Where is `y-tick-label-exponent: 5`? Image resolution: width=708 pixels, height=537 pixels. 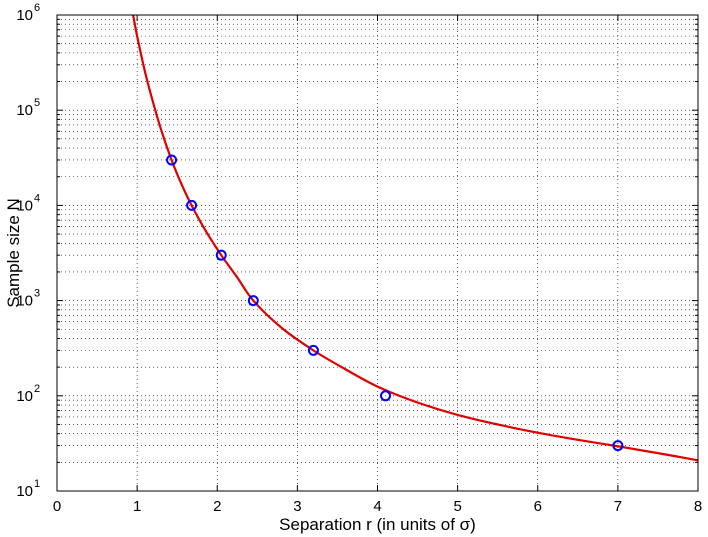
y-tick-label-exponent: 5 is located at coordinates (37, 103).